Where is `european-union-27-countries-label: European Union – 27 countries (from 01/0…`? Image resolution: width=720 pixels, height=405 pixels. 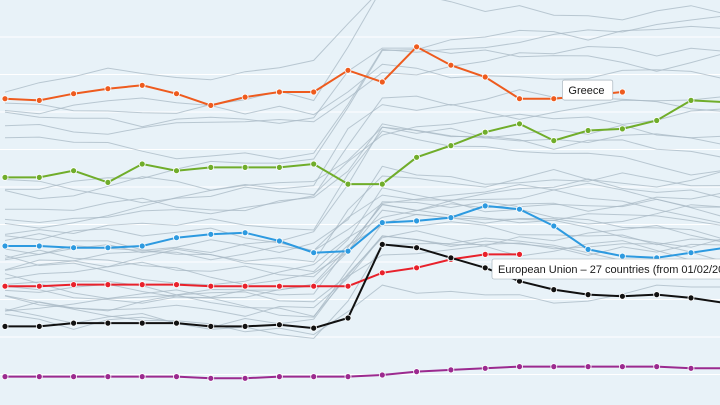
european-union-27-countries-label: European Union – 27 countries (from 01/0… is located at coordinates (605, 269).